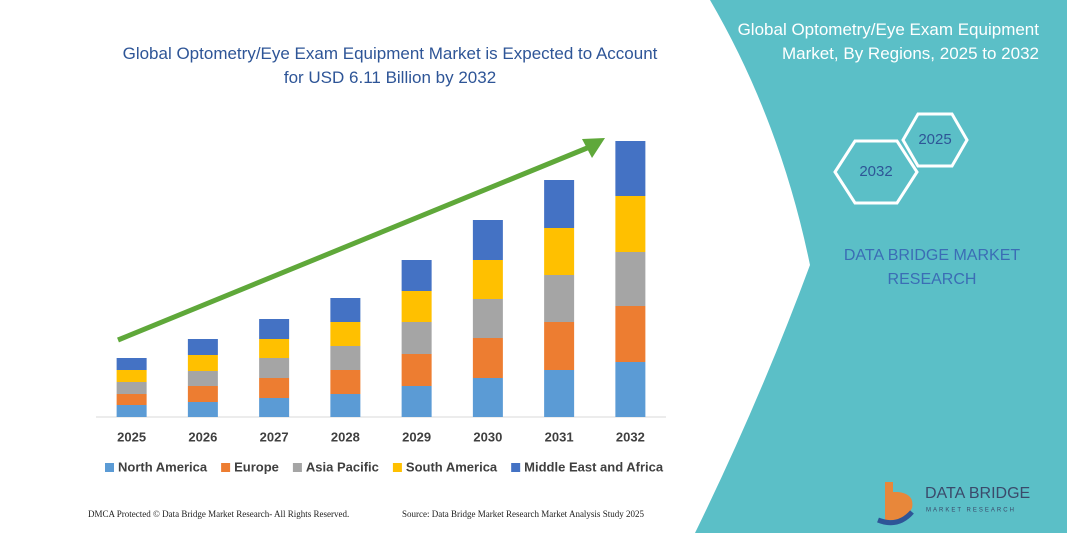 Image resolution: width=1067 pixels, height=533 pixels. What do you see at coordinates (345, 436) in the screenshot?
I see `x-tick-label: 2028` at bounding box center [345, 436].